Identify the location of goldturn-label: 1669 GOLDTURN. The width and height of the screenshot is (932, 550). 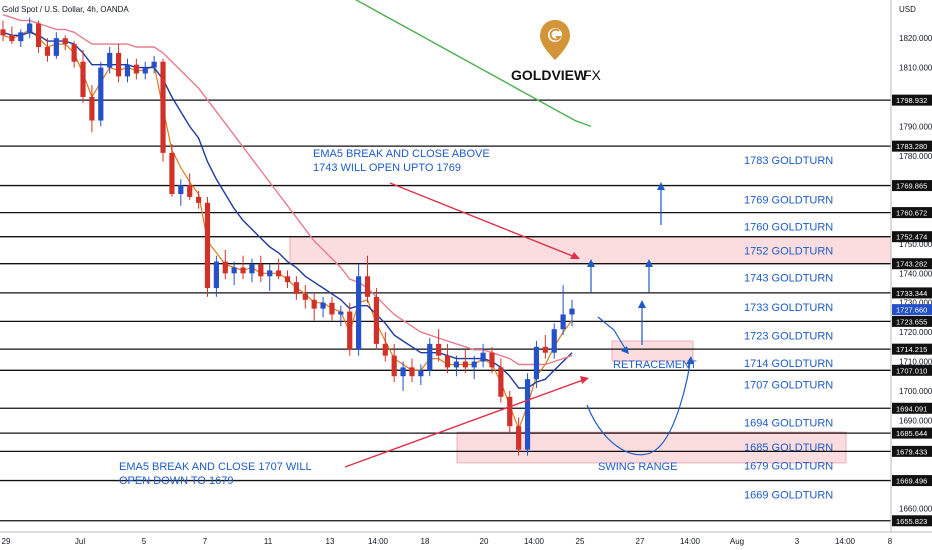
(788, 496).